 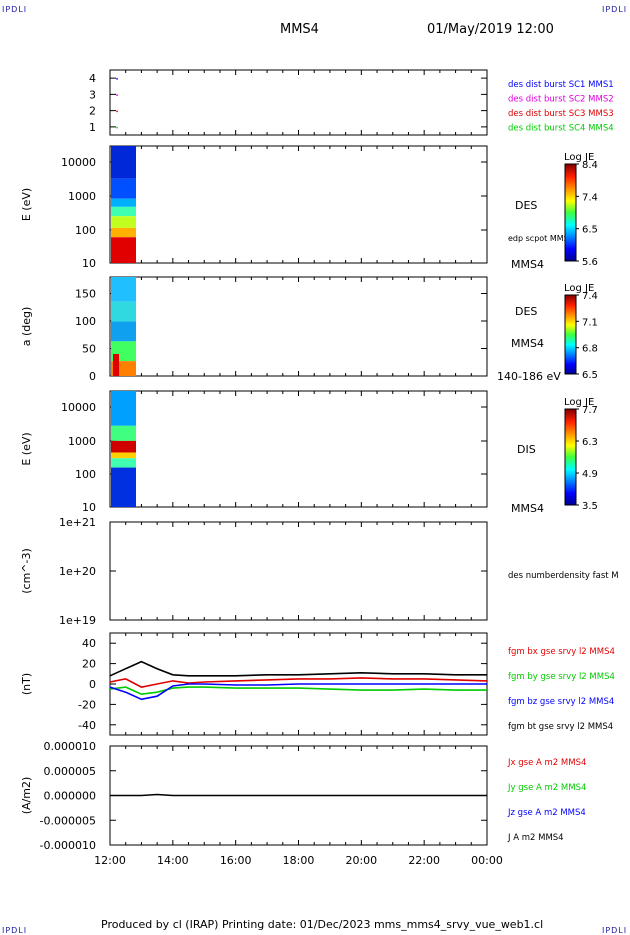 What do you see at coordinates (487, 860) in the screenshot?
I see `x-tick-label: 00:00` at bounding box center [487, 860].